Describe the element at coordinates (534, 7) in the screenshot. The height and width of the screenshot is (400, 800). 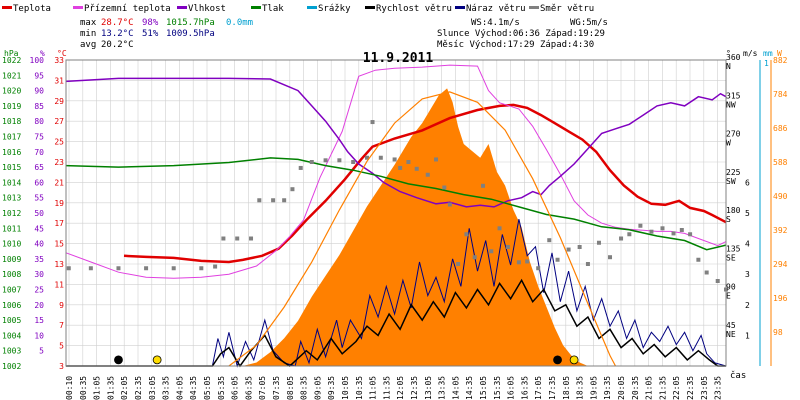
I see `legend-swatch-dir` at that location.